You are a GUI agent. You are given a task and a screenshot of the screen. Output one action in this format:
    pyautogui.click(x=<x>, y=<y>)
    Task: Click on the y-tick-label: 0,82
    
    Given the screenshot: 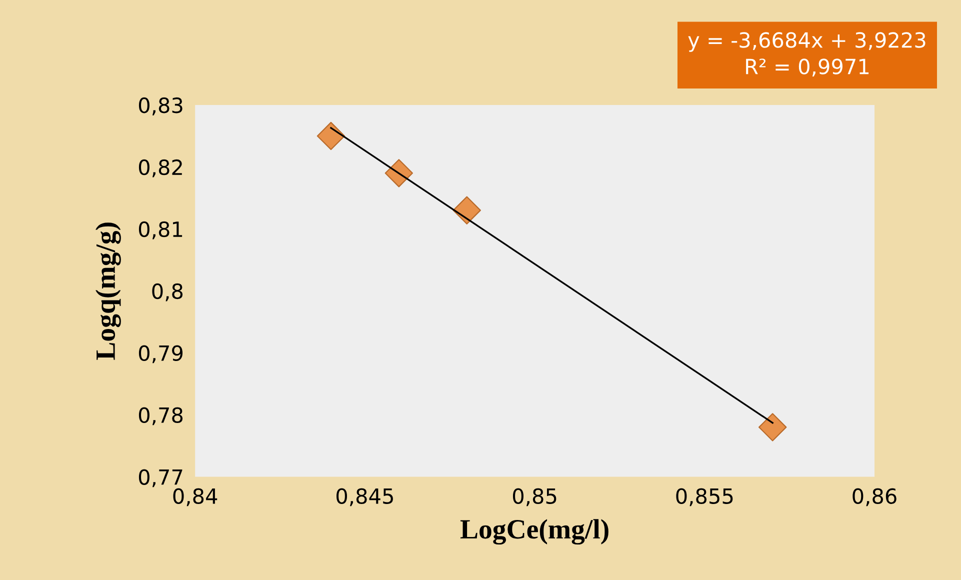 What is the action you would take?
    pyautogui.click(x=160, y=168)
    